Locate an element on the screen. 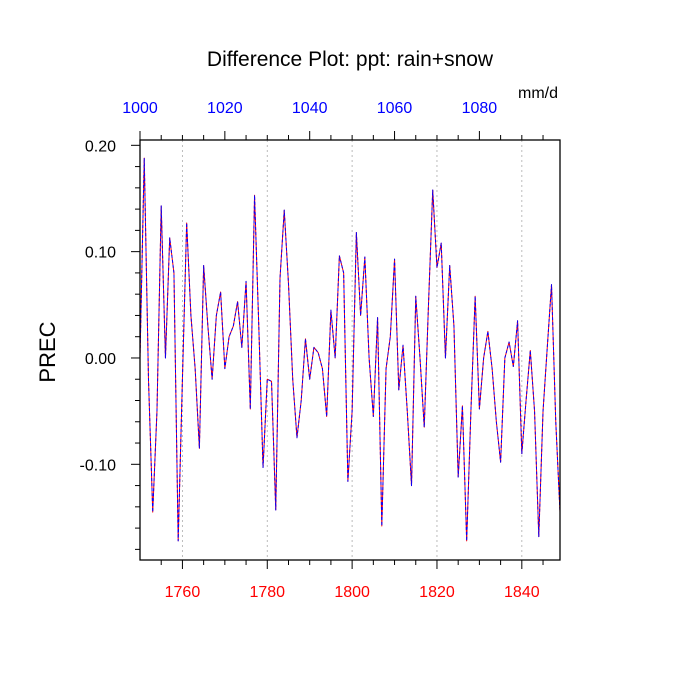  x-top-tick-label: 1040 is located at coordinates (310, 108).